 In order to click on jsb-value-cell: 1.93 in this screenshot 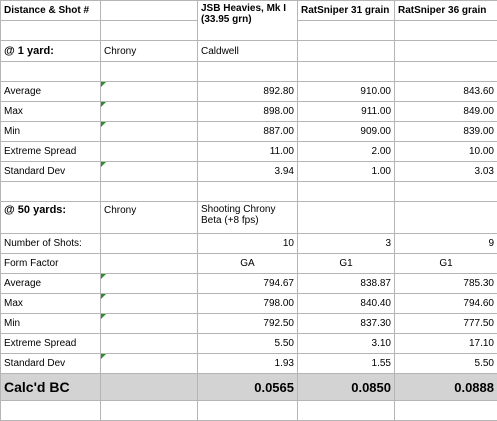, I will do `click(248, 364)`.